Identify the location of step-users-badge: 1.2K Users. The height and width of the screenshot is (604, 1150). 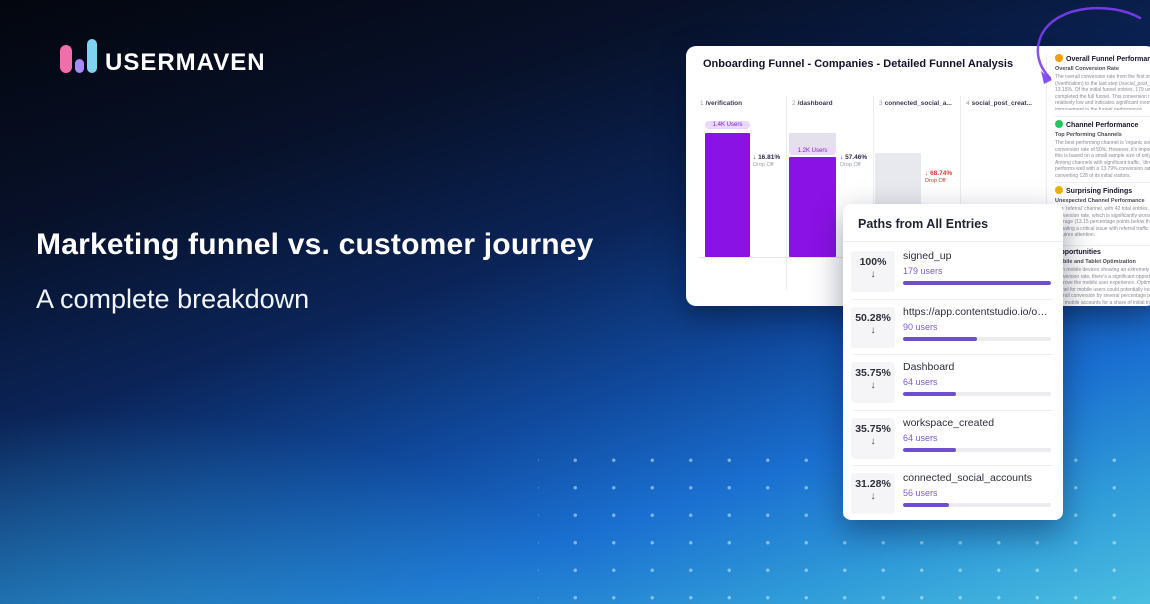
(812, 151).